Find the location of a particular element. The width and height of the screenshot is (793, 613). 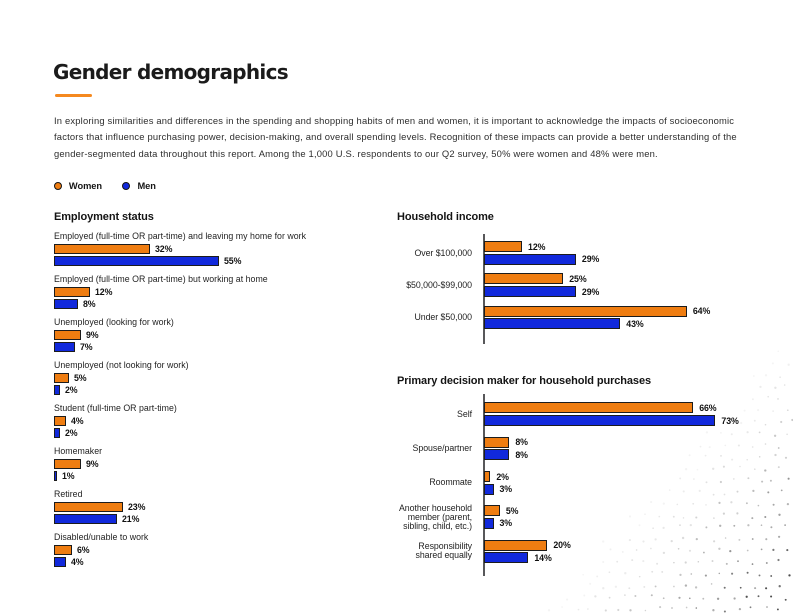

category-label-line: Self is located at coordinates (464, 413).